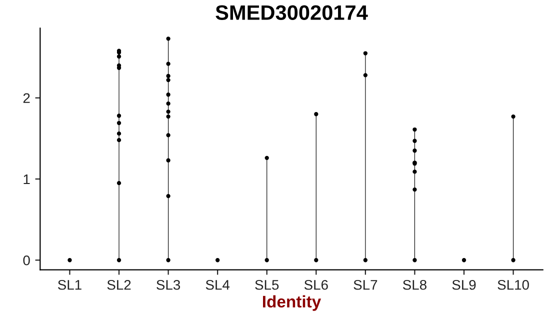 The image size is (550, 316). Describe the element at coordinates (70, 285) in the screenshot. I see `x-tick-label: SL1` at that location.